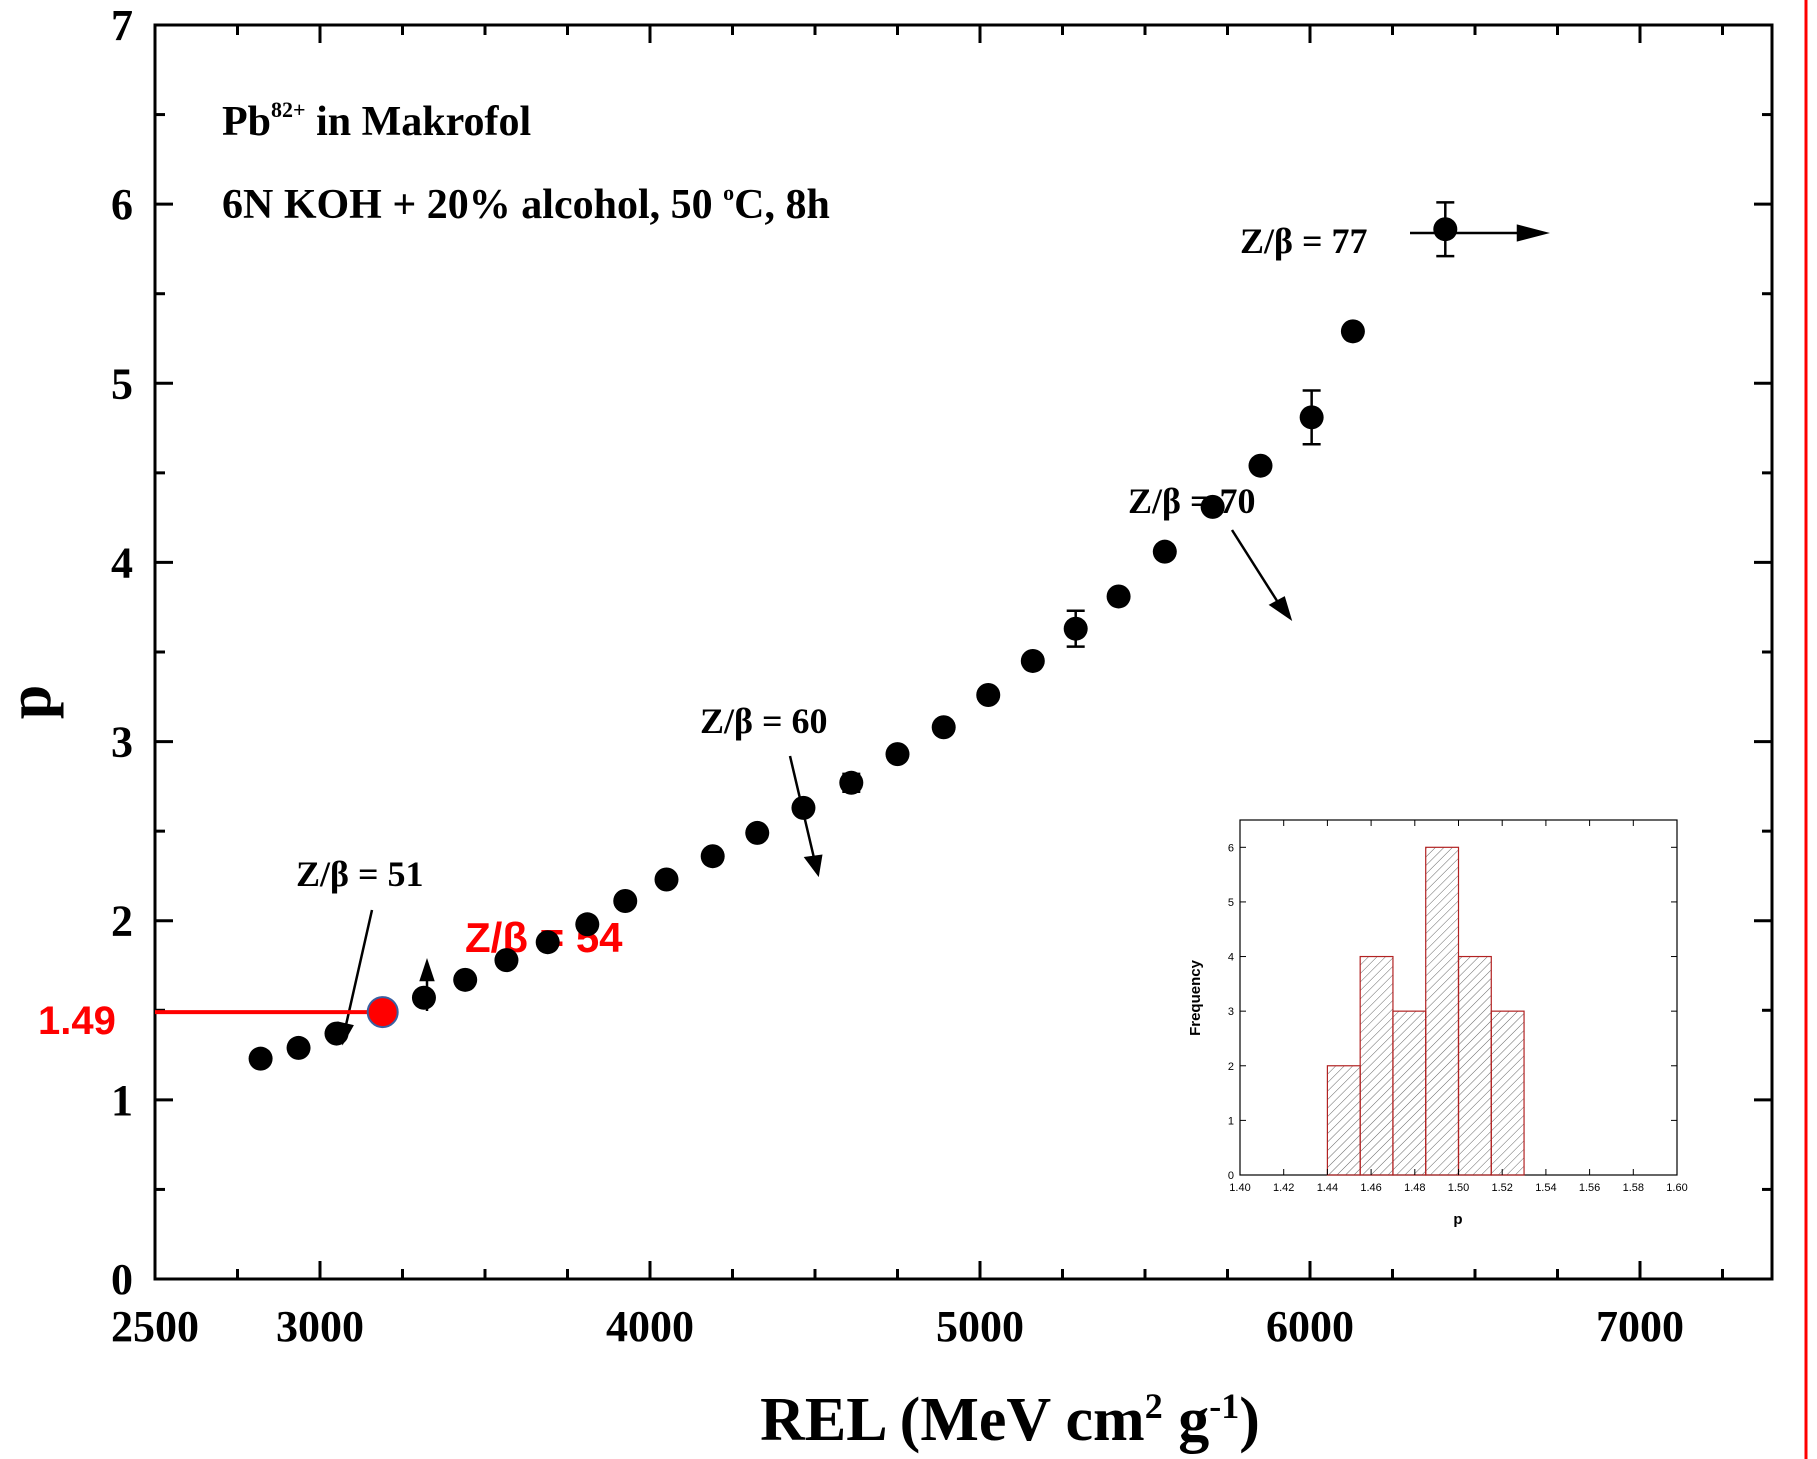 Image resolution: width=1817 pixels, height=1459 pixels. Describe the element at coordinates (122, 1100) in the screenshot. I see `y-tick-label: 1` at that location.